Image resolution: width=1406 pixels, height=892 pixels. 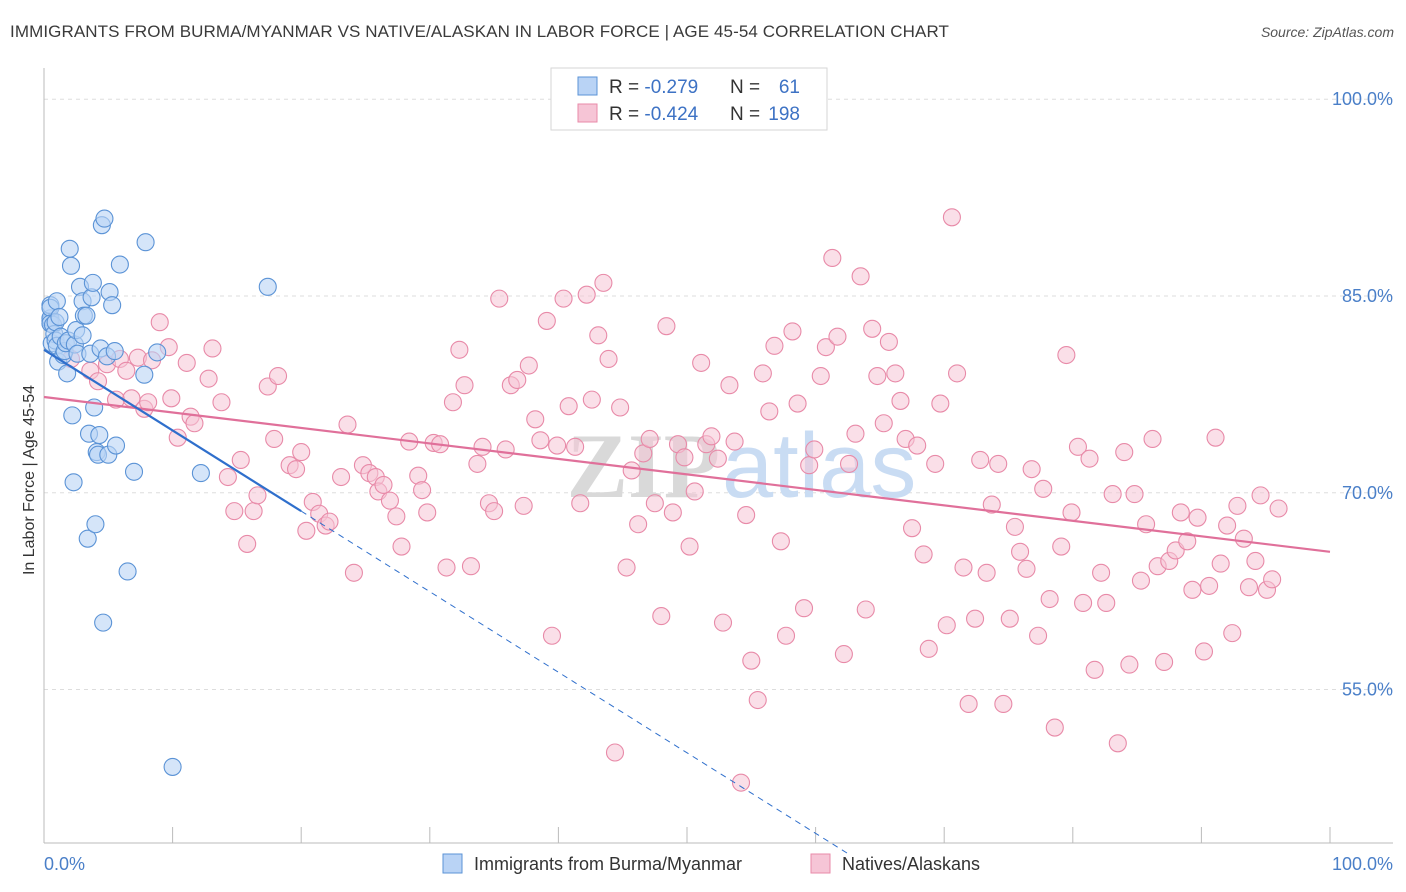 I want to click on x-tick-labels: 0.0% 100.0%, so click(x=718, y=864).